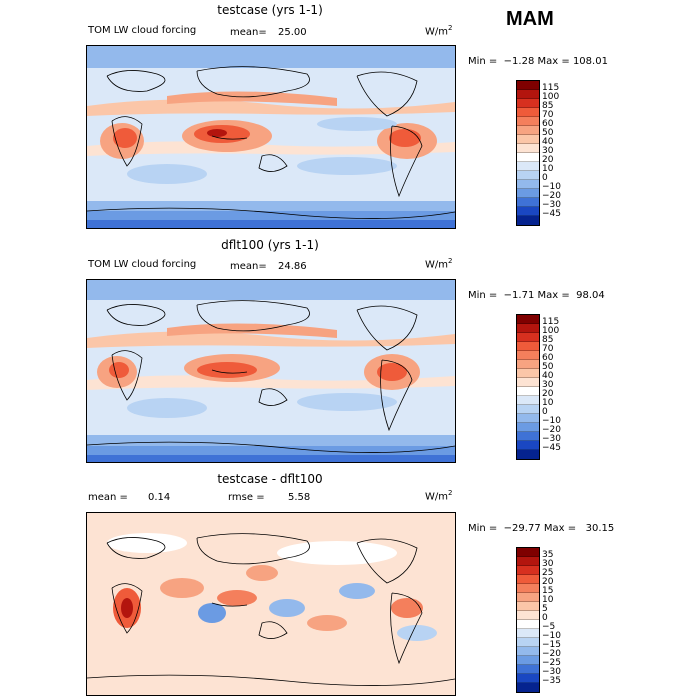 This screenshot has width=700, height=700. I want to click on panel-1-colorbar, so click(528, 153).